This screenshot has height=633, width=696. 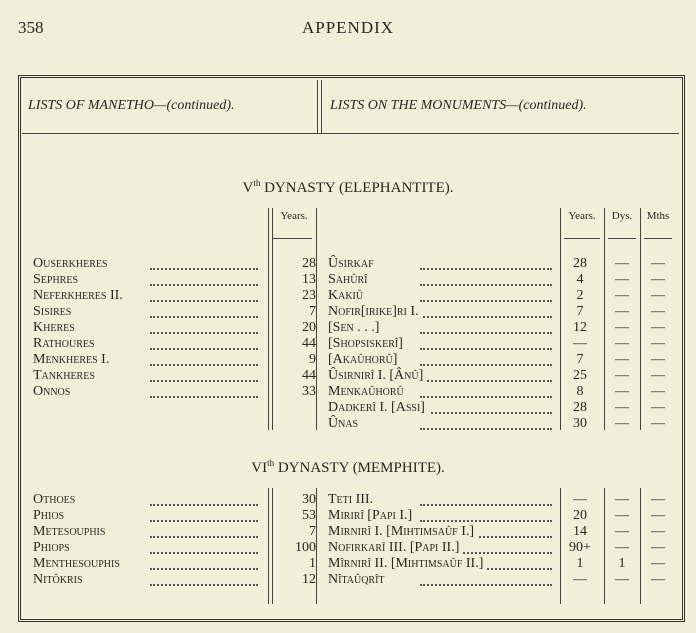 I want to click on king-name: Teti III., so click(x=353, y=500).